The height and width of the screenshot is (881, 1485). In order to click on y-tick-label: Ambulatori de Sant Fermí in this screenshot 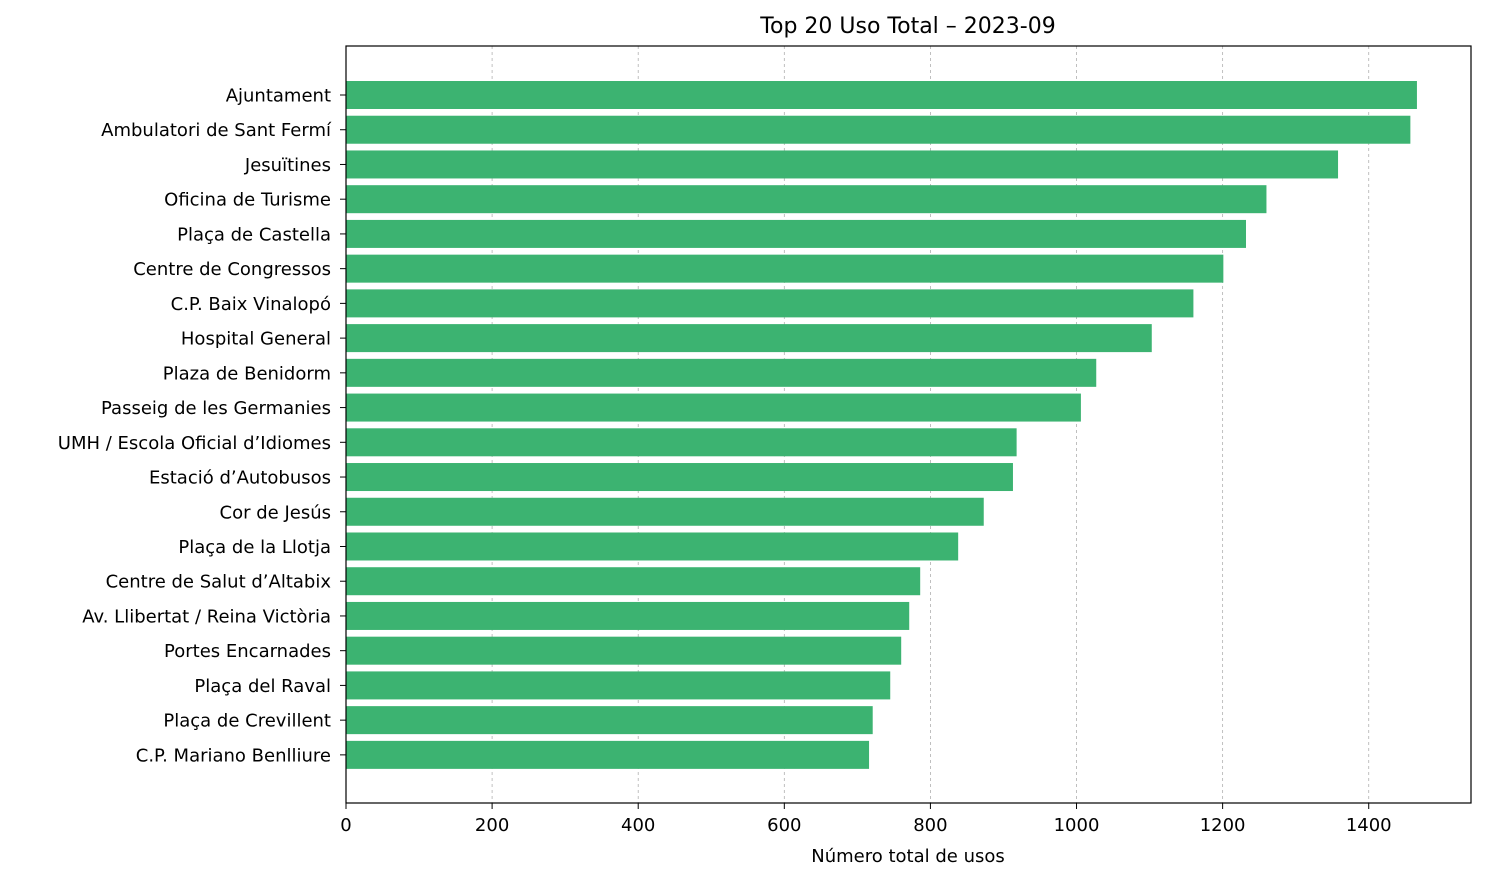, I will do `click(216, 130)`.